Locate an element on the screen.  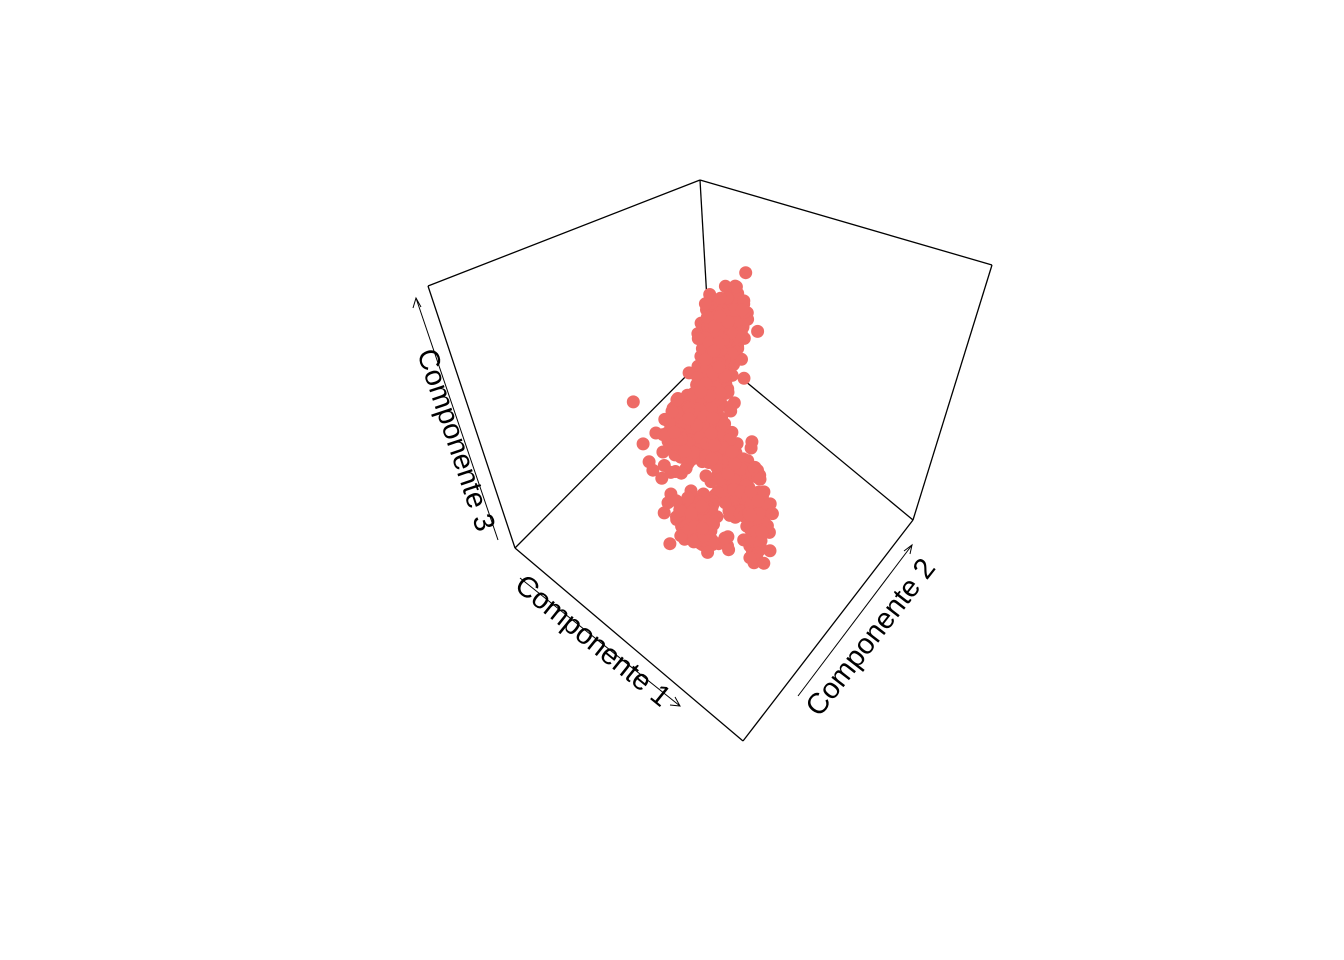
box-edge-right-vertical is located at coordinates (952, 392).